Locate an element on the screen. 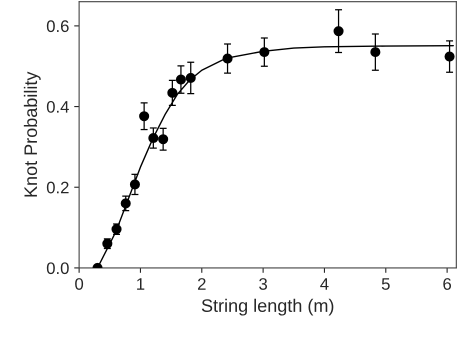  x-axis-title: String length (m) is located at coordinates (268, 307).